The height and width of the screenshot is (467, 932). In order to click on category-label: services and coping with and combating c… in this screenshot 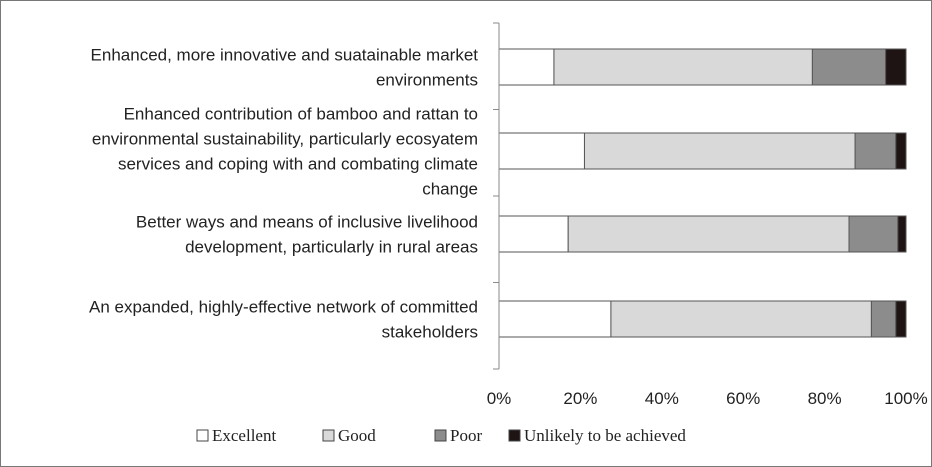, I will do `click(298, 164)`.